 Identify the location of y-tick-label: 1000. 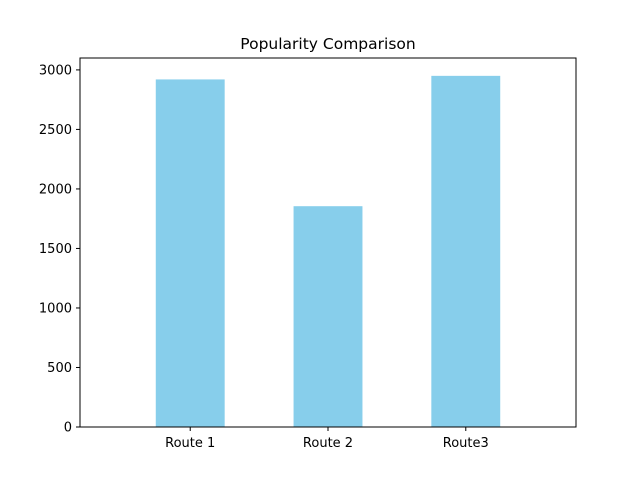
(55, 308).